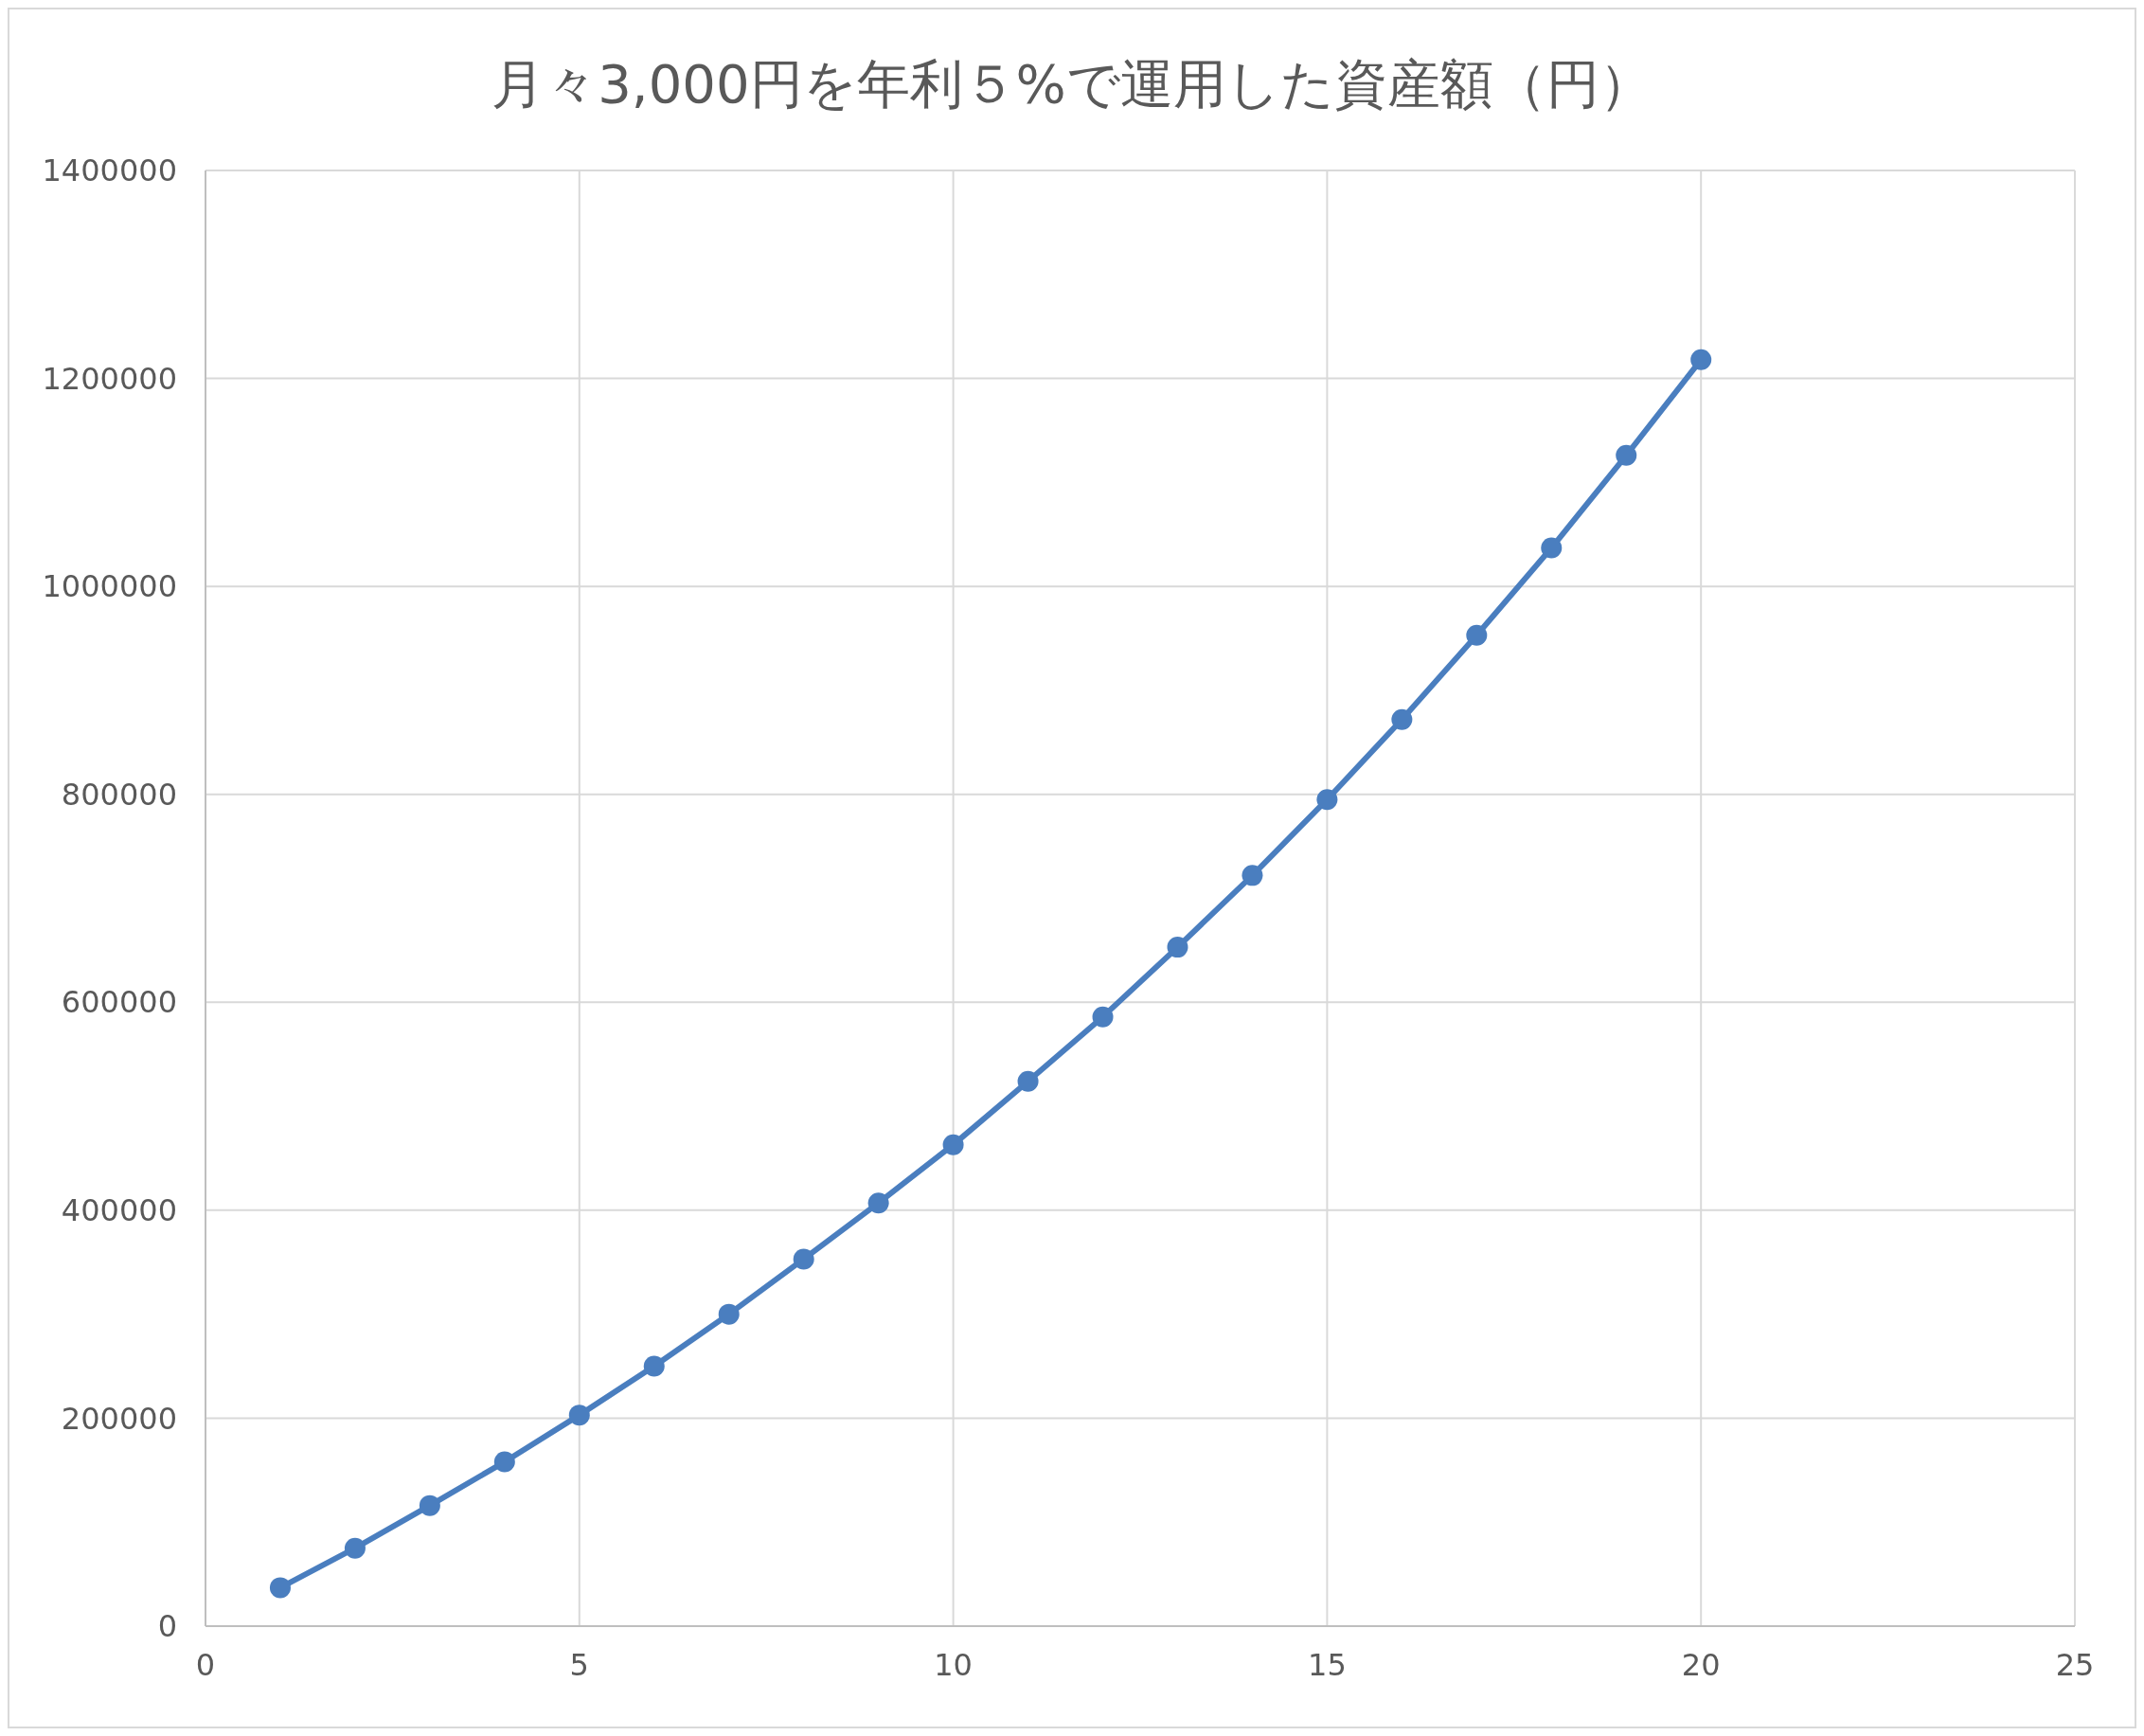 The width and height of the screenshot is (2144, 1736). What do you see at coordinates (109, 378) in the screenshot?
I see `y-tick-label: 1200000` at bounding box center [109, 378].